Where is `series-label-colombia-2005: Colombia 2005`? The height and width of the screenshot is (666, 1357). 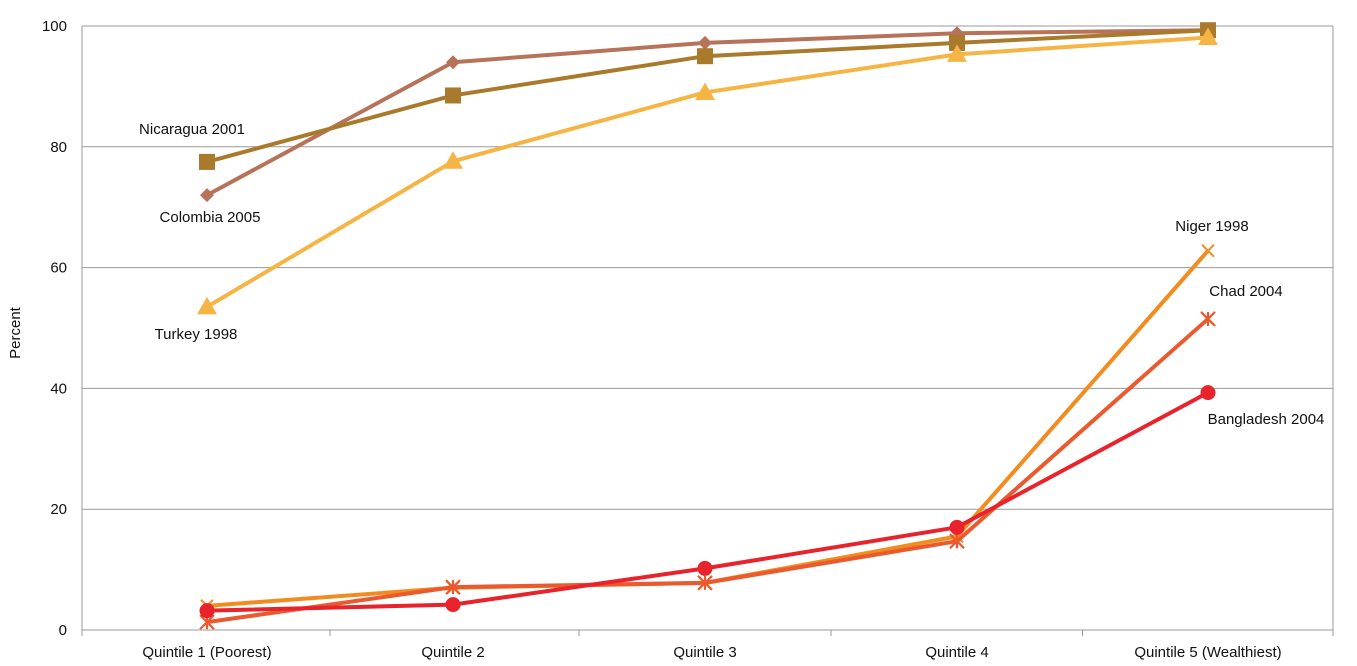
series-label-colombia-2005: Colombia 2005 is located at coordinates (210, 217).